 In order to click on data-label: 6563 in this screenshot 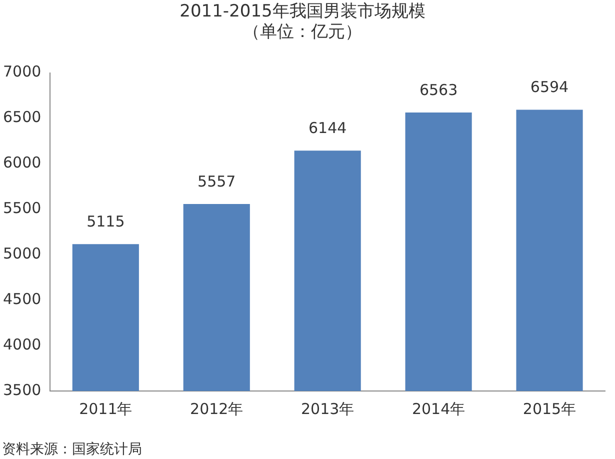, I will do `click(438, 89)`.